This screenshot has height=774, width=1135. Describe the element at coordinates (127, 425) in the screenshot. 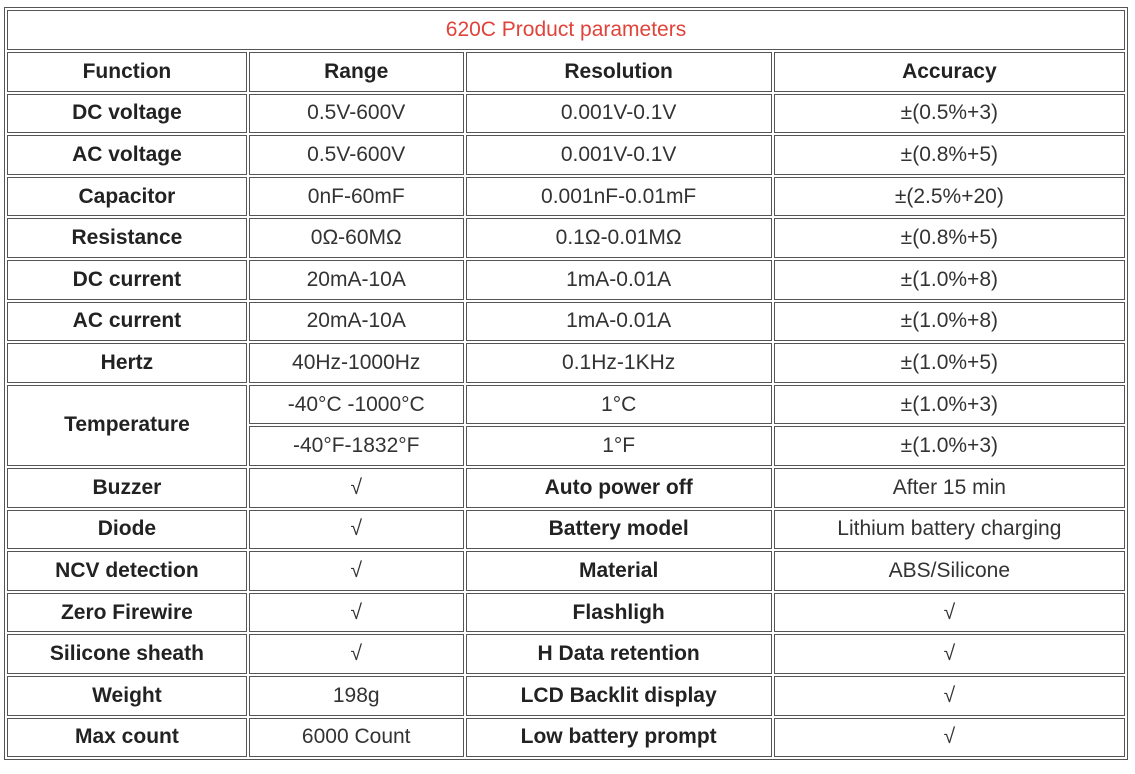

I see `function-cell-temperature: Temperature` at that location.